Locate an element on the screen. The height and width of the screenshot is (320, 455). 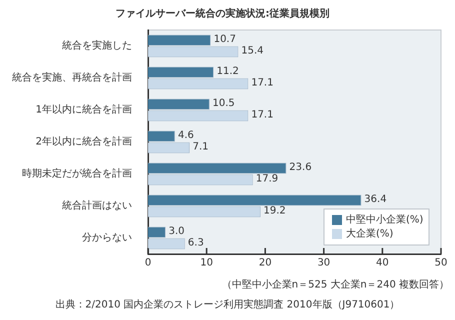
legend-label: 大企業(%) is located at coordinates (370, 234).